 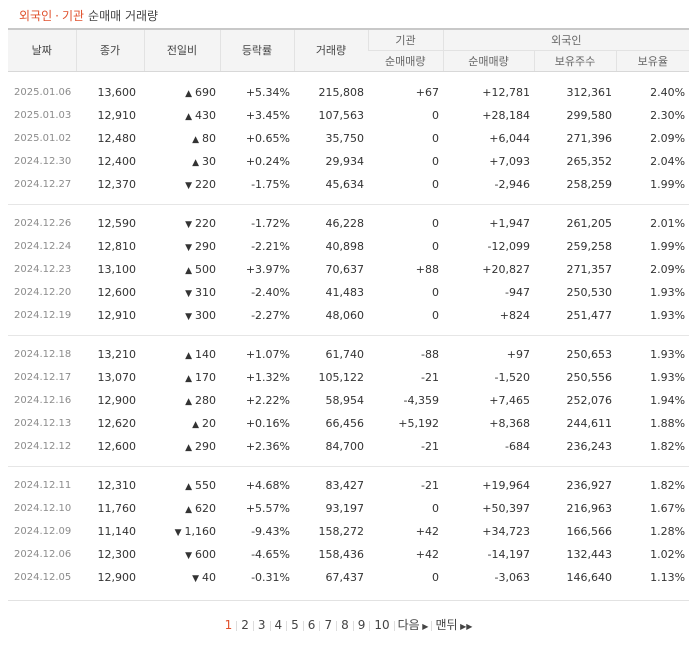 I want to click on cell-foreign-holdings: 271,357, so click(x=589, y=269).